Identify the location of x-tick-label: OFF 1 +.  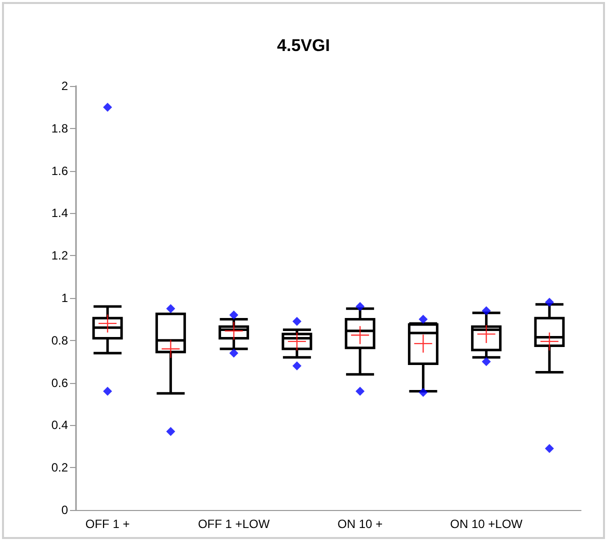
(107, 524).